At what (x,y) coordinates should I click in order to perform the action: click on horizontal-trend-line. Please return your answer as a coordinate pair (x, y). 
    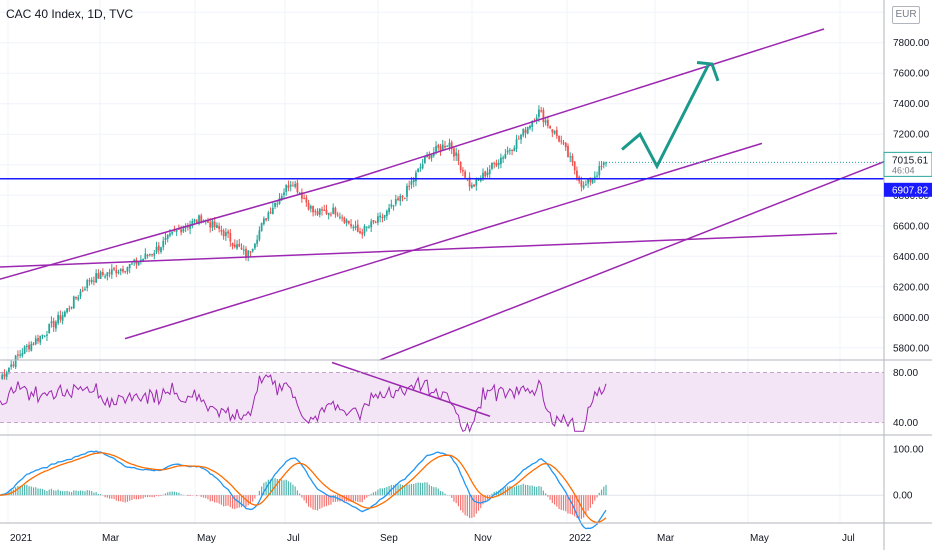
    Looking at the image, I should click on (419, 250).